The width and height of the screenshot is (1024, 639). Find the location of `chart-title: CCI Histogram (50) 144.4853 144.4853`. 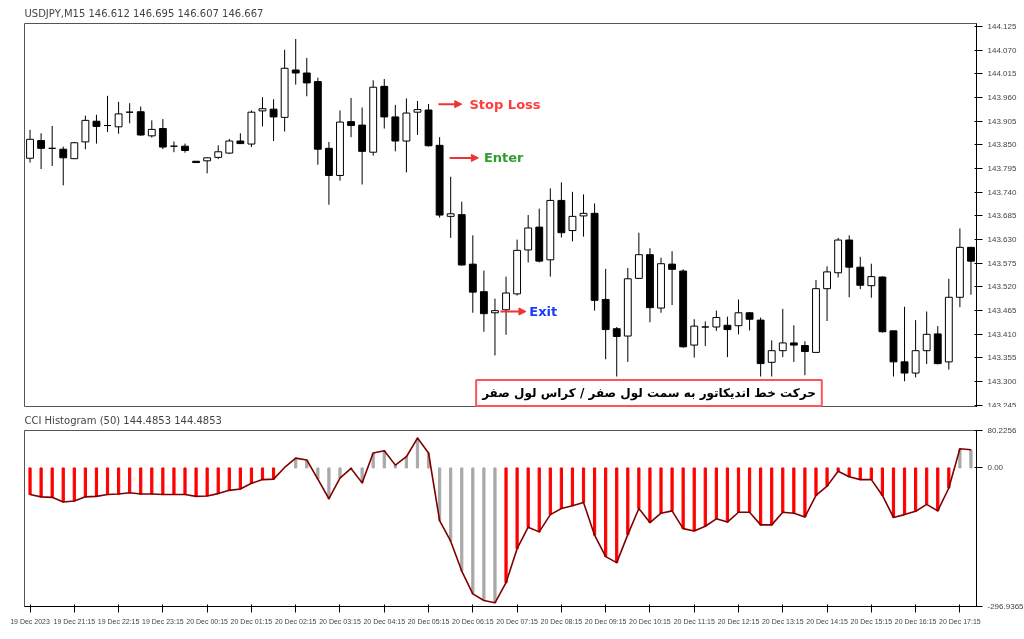

chart-title: CCI Histogram (50) 144.4853 144.4853 is located at coordinates (123, 420).